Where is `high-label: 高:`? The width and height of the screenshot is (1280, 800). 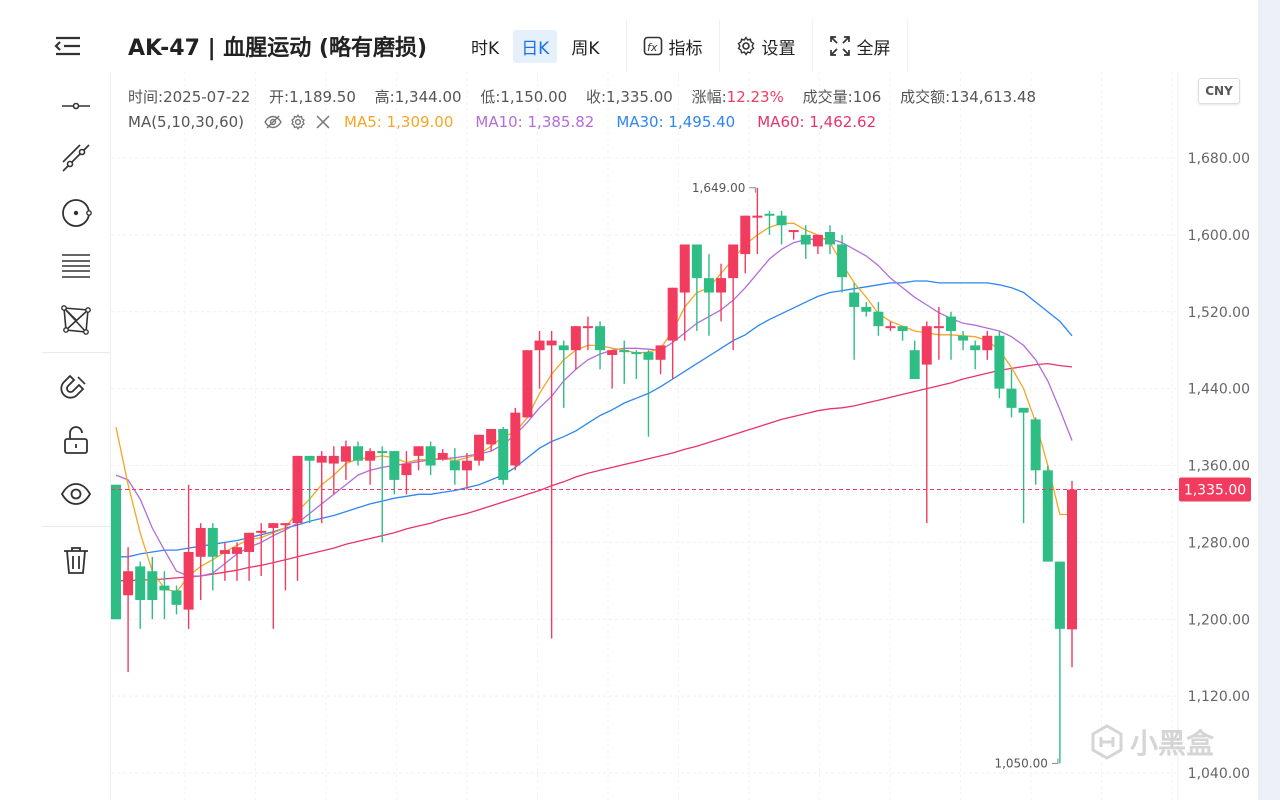 high-label: 高: is located at coordinates (384, 97).